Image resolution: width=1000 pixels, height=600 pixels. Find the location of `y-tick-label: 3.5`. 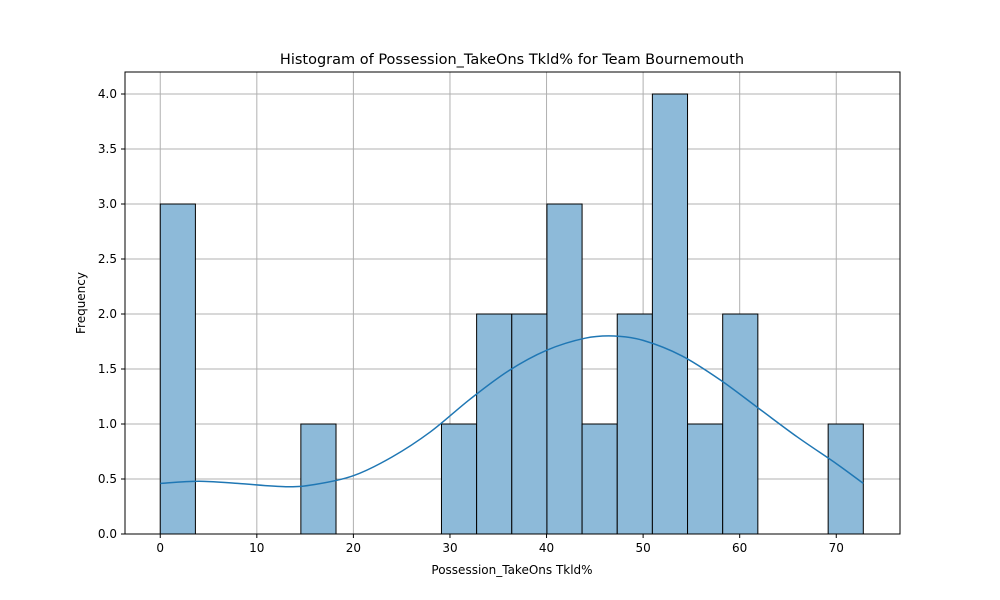

y-tick-label: 3.5 is located at coordinates (107, 149).